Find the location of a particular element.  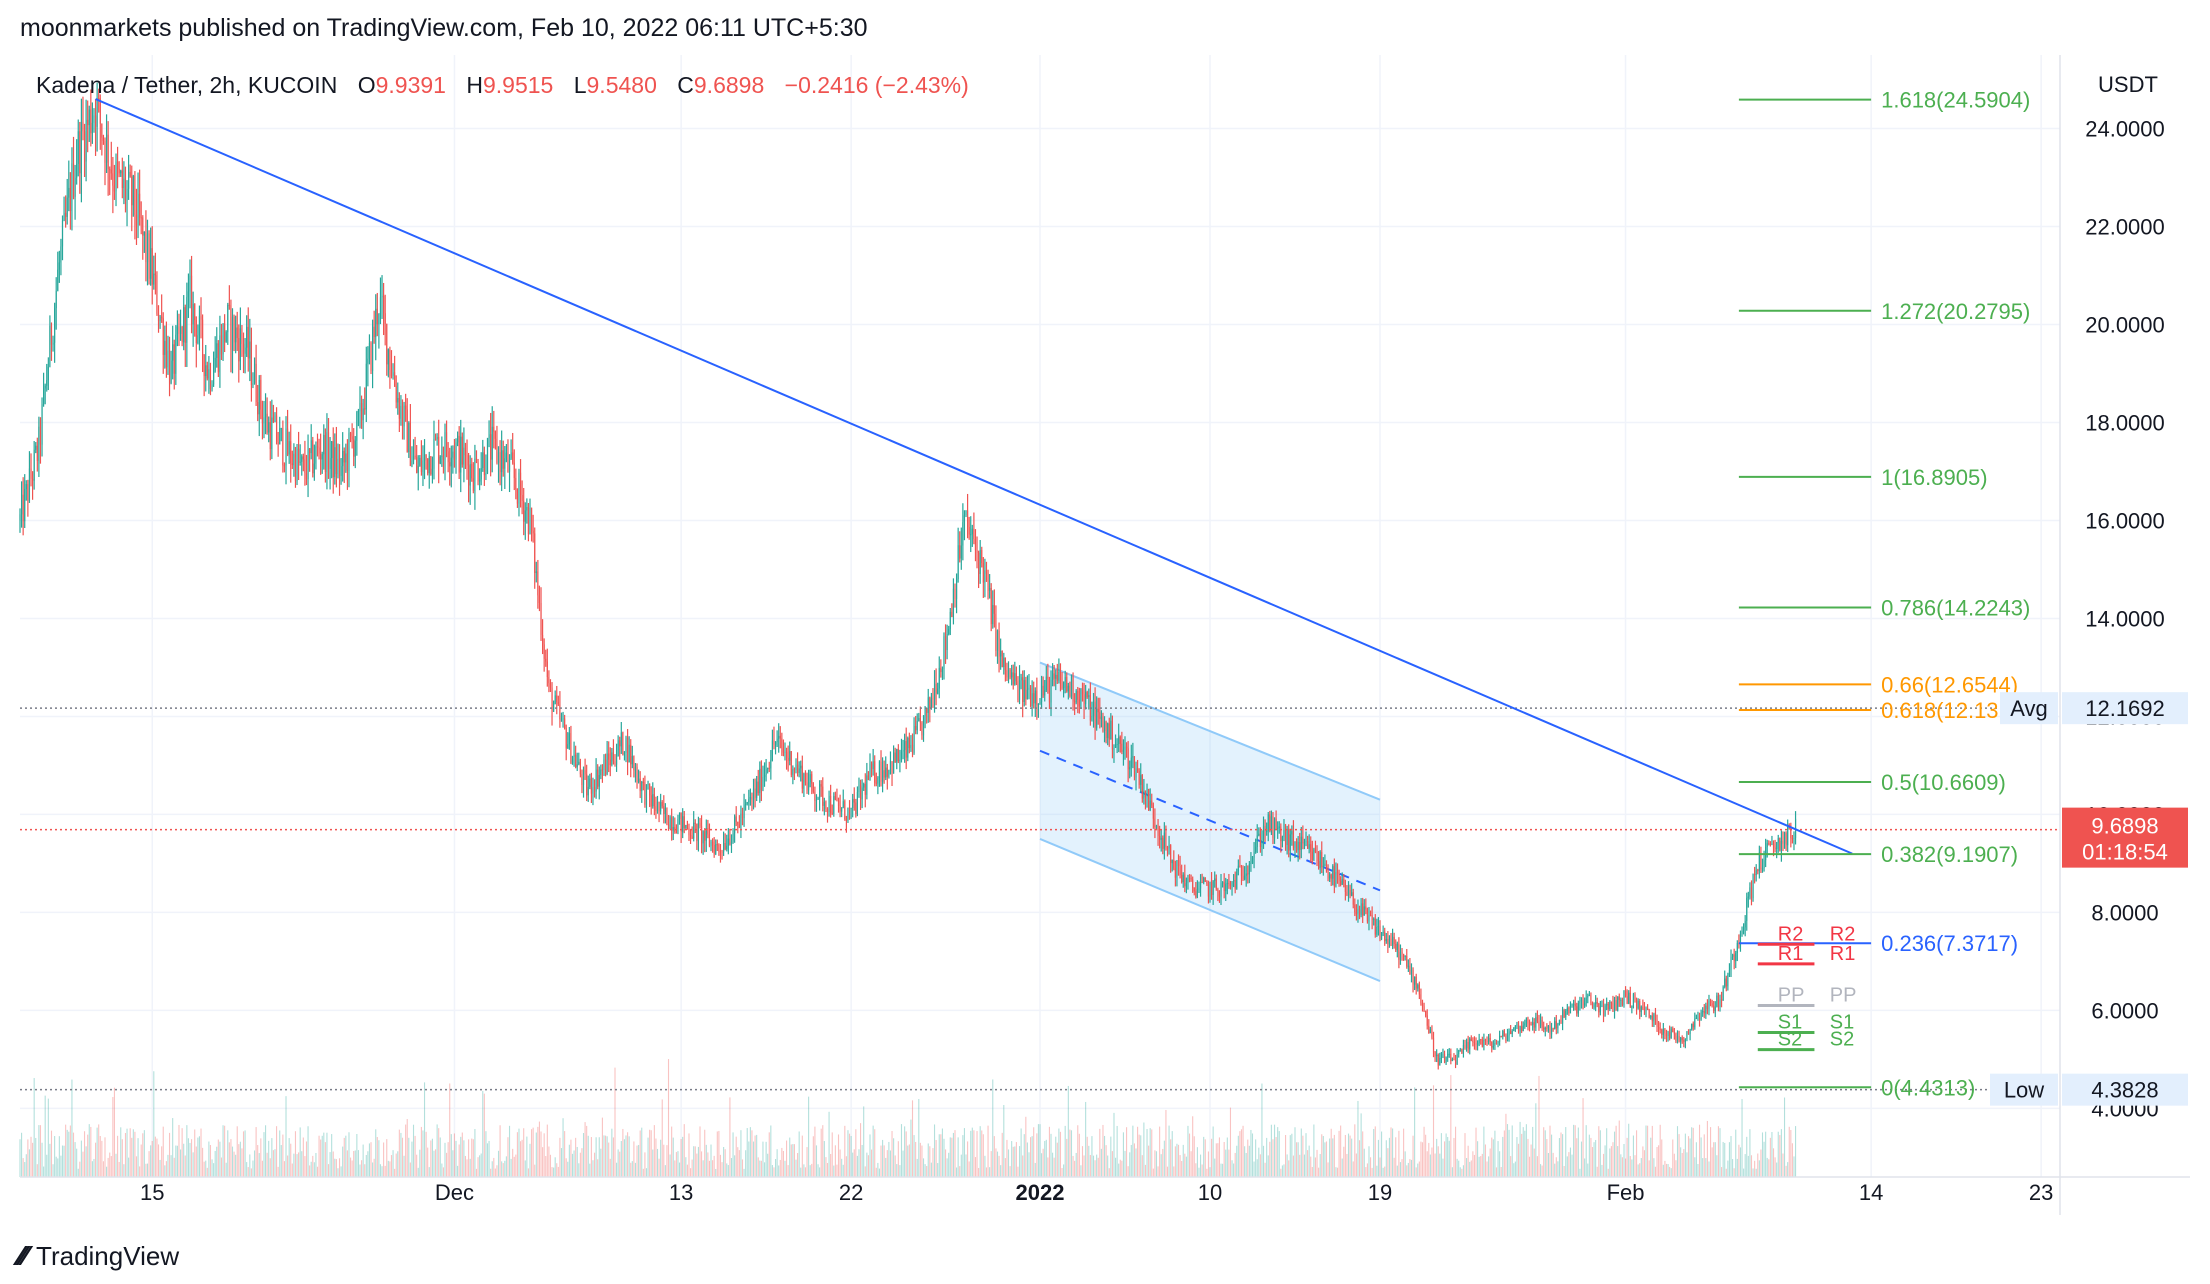

time-axis: 15 Dec 13 22 2022 10 19 Feb 14 23 is located at coordinates (1096, 1192).